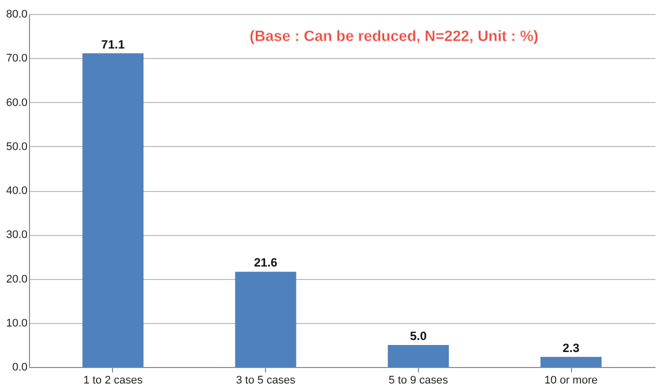 This screenshot has width=665, height=390. Describe the element at coordinates (17, 235) in the screenshot. I see `y-tick-label: 30.0` at that location.